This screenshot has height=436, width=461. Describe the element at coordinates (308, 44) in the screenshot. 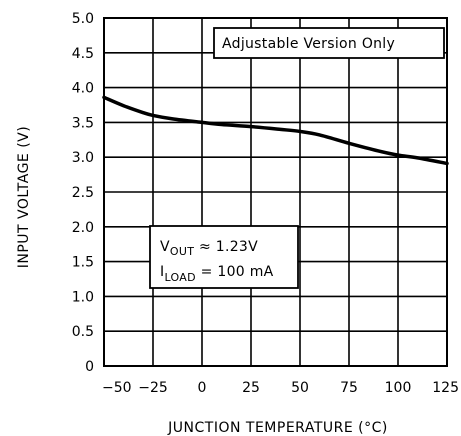

I see `corner-note: Adjustable Version Only` at that location.